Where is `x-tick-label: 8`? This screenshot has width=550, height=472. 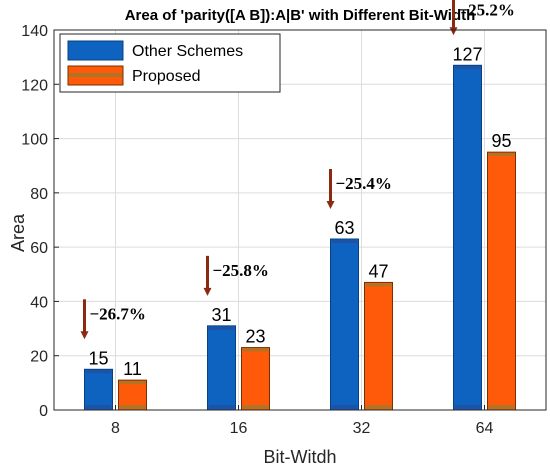 x-tick-label: 8 is located at coordinates (115, 428).